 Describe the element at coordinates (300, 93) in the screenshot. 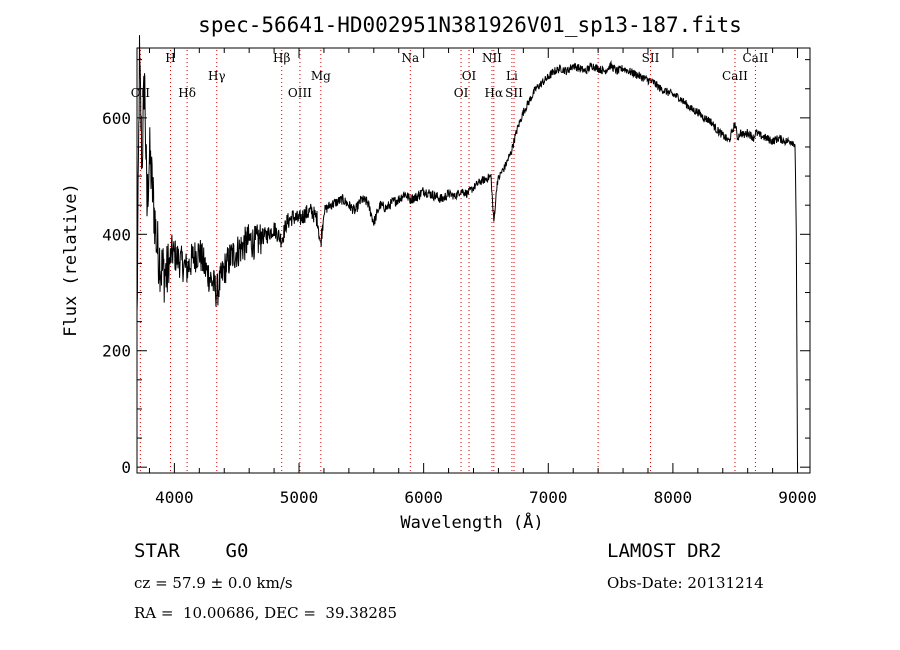

I see `marker-label: OIII` at that location.